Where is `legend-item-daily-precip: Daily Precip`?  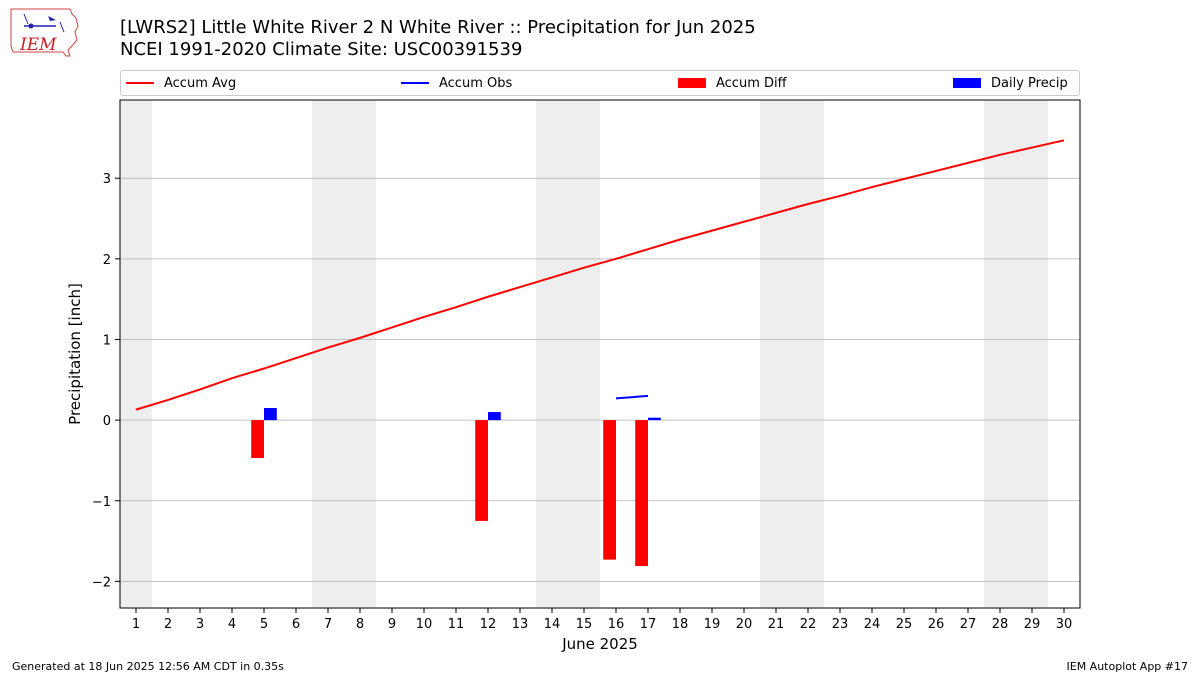 legend-item-daily-precip: Daily Precip is located at coordinates (1010, 83).